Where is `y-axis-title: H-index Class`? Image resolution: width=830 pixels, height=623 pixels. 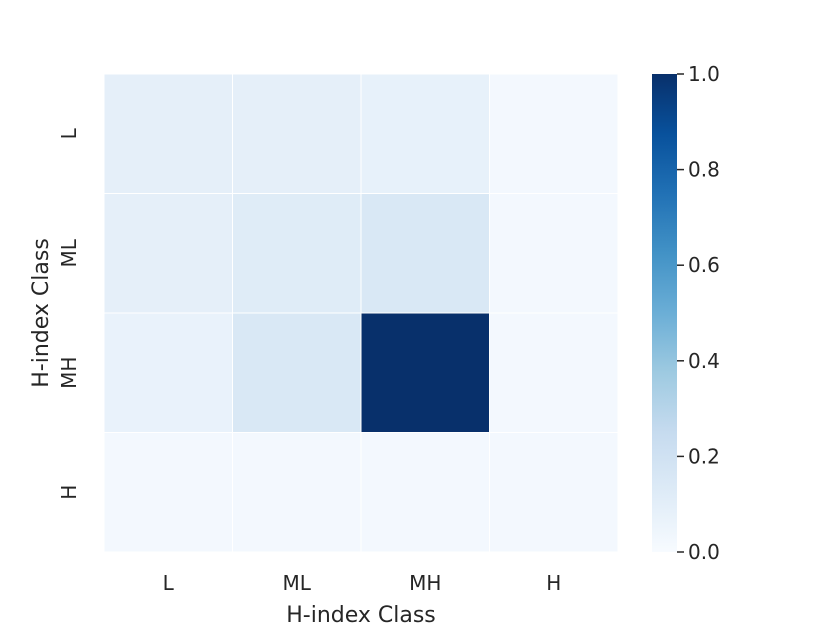 y-axis-title: H-index Class is located at coordinates (41, 313).